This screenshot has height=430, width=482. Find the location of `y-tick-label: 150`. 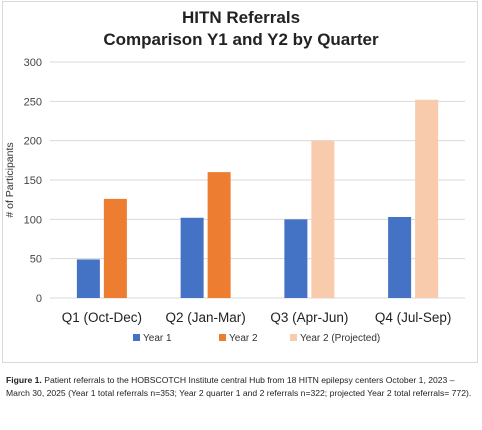

y-tick-label: 150 is located at coordinates (33, 181).